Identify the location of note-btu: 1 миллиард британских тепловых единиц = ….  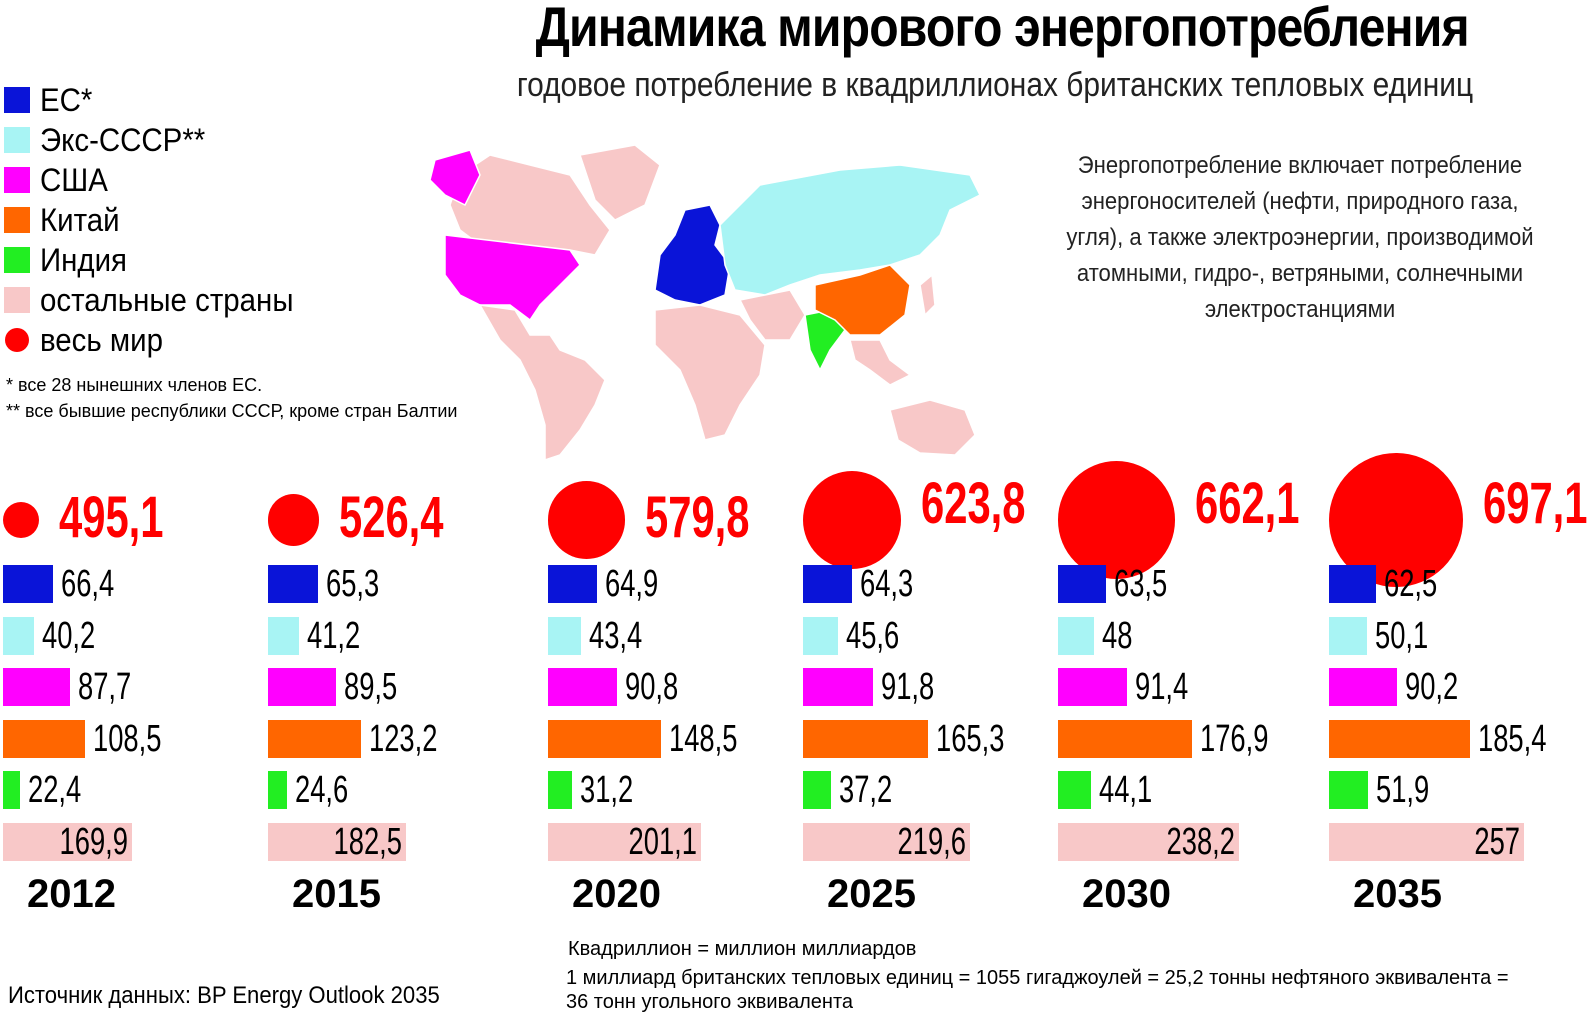
(1037, 990).